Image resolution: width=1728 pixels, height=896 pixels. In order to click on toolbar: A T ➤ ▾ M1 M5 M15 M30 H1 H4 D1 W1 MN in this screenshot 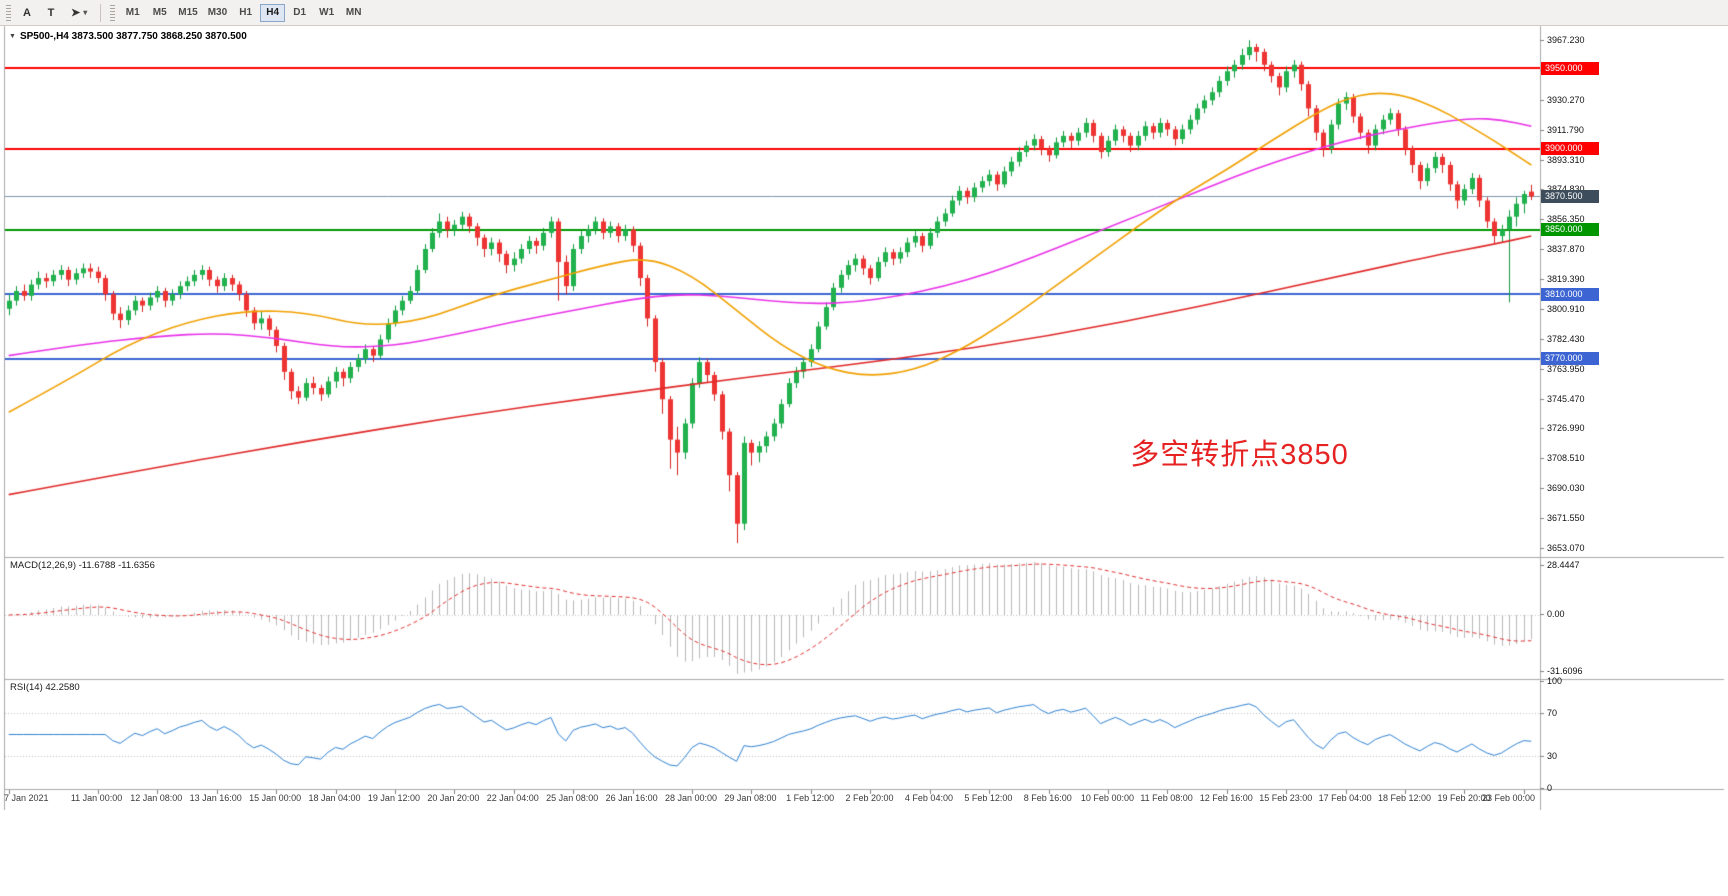, I will do `click(864, 13)`.